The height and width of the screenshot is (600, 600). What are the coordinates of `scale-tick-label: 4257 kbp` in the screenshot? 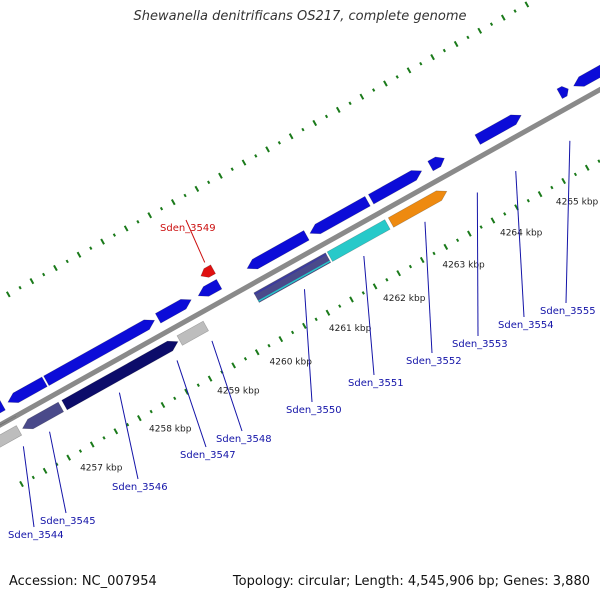 It's located at (101, 468).